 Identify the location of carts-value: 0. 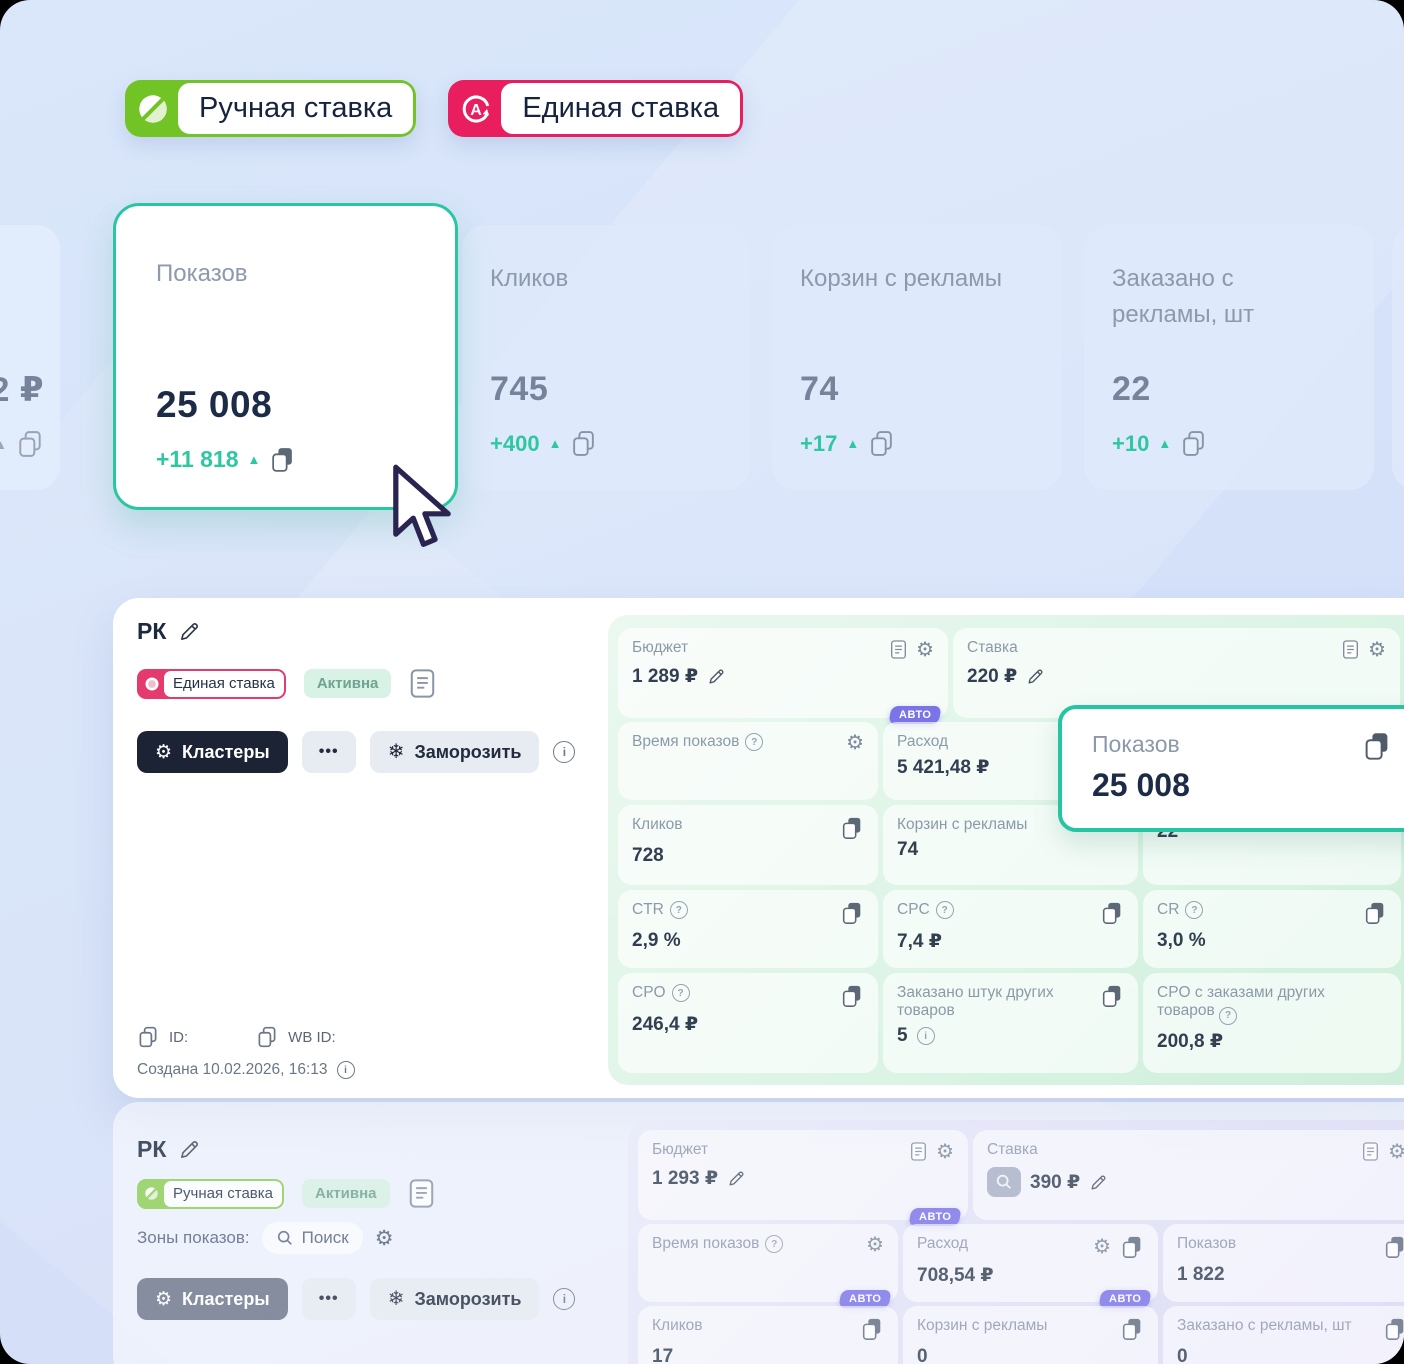
(922, 1355).